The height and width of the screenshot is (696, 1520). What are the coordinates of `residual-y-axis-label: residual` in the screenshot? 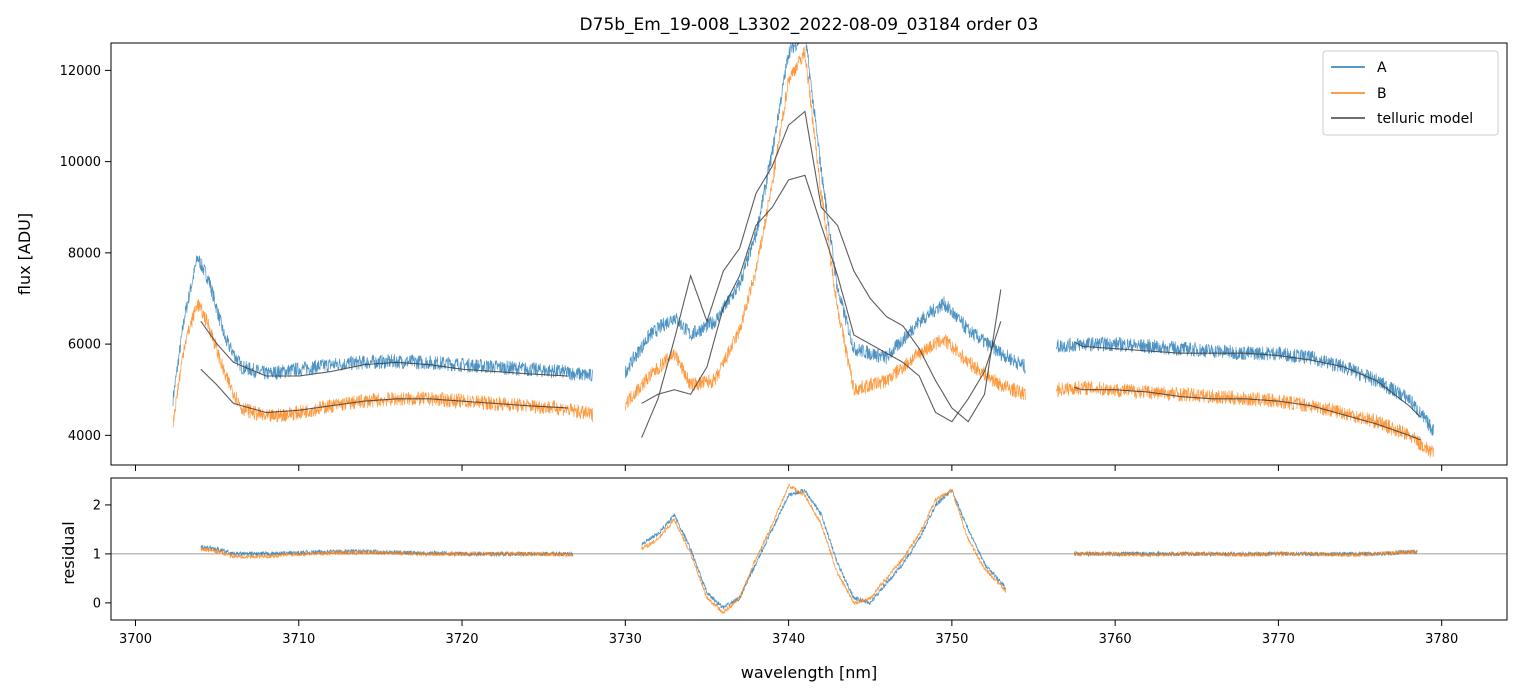 It's located at (68, 552).